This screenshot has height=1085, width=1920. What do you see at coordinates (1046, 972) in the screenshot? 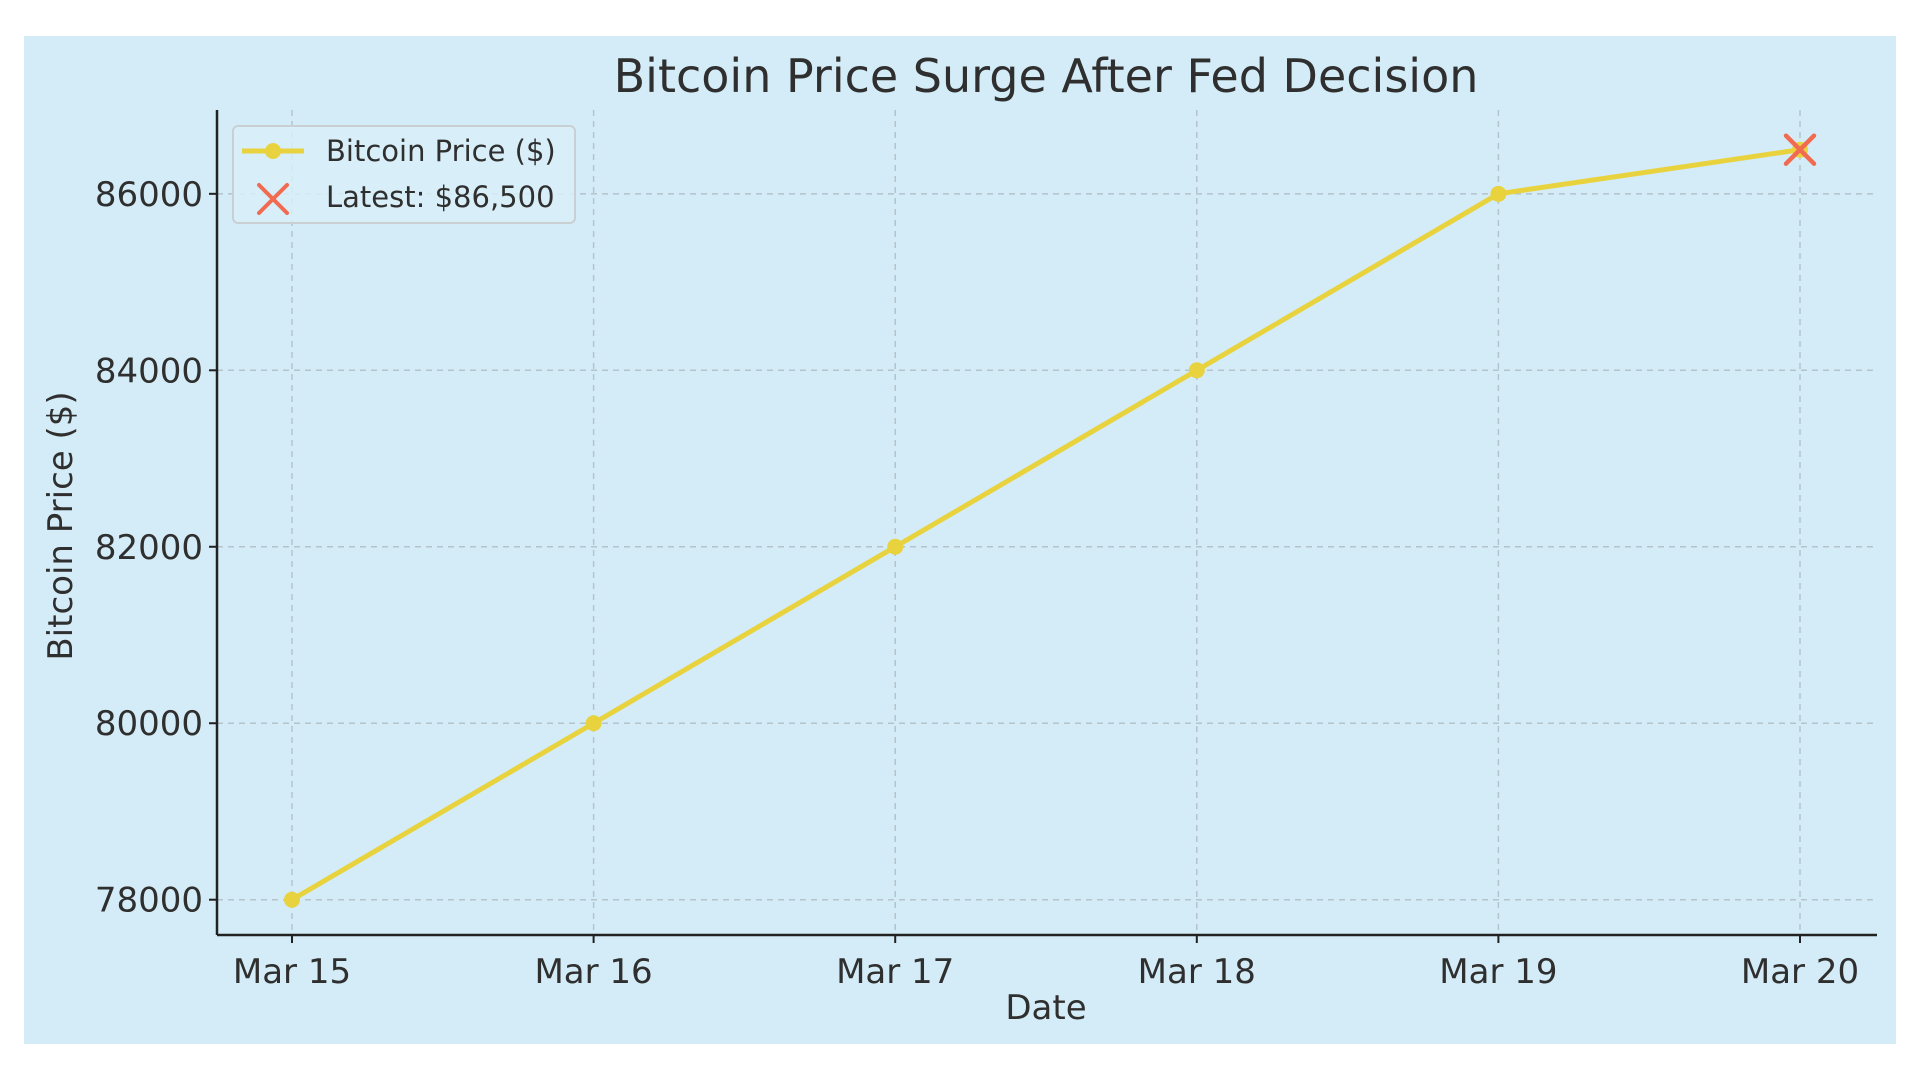
I see `x-tick-labels: Mar 15 Mar 16 Mar 17 Mar 18 Mar 19 Mar 20` at bounding box center [1046, 972].